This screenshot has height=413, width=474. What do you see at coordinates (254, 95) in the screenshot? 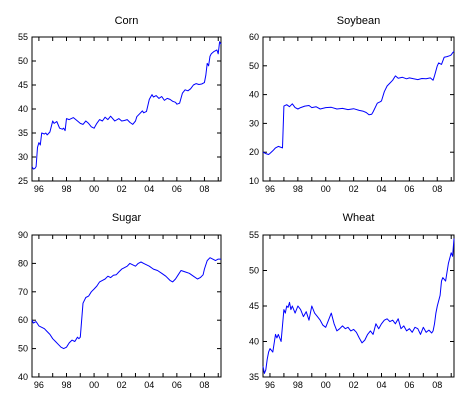
I see `soybean-y-tick-label: 40` at bounding box center [254, 95].